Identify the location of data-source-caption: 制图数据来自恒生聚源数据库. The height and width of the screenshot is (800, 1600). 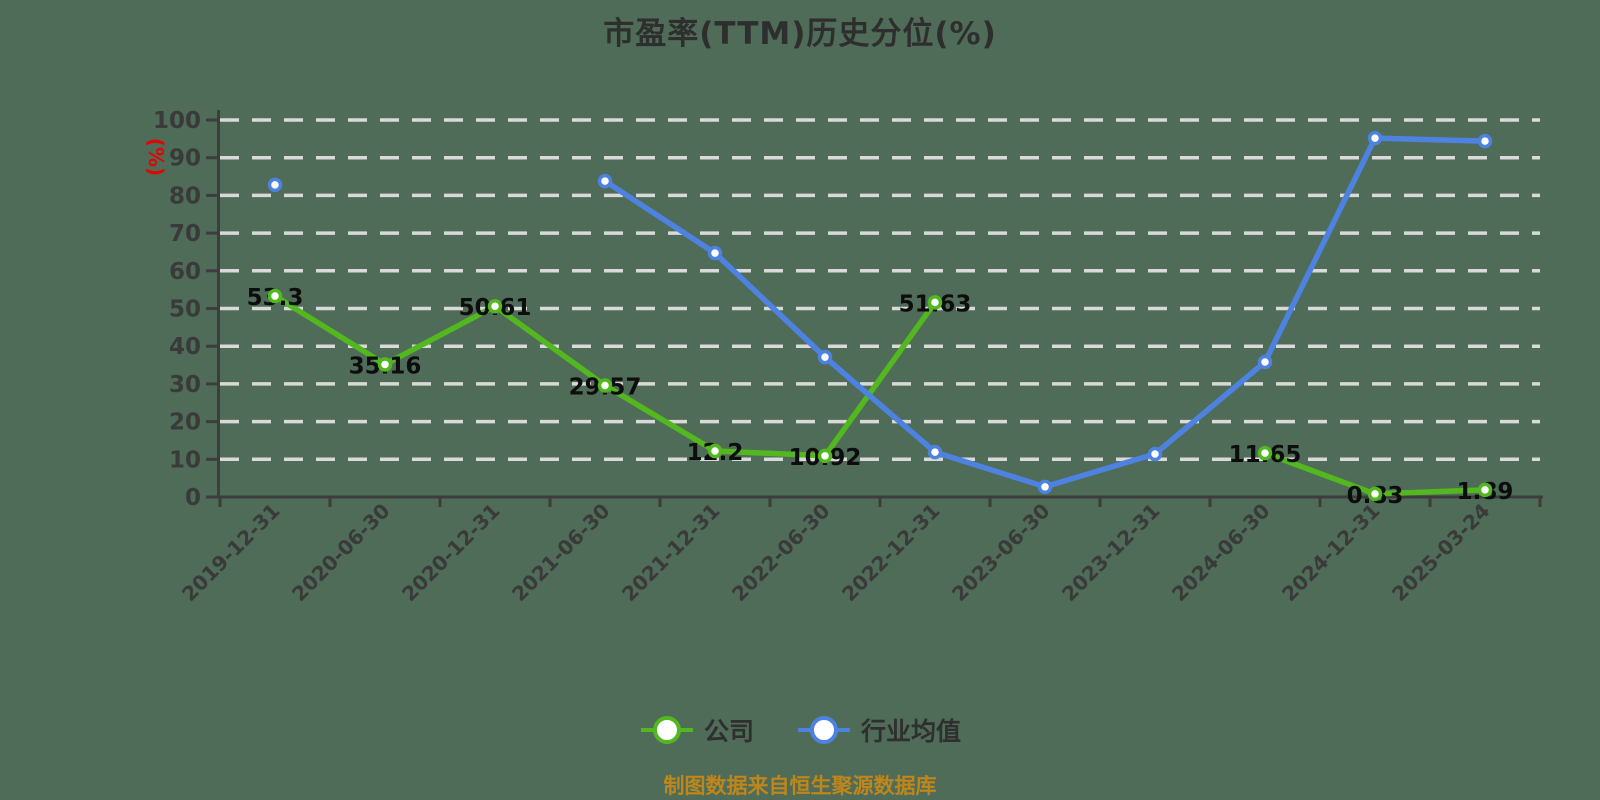
(800, 786).